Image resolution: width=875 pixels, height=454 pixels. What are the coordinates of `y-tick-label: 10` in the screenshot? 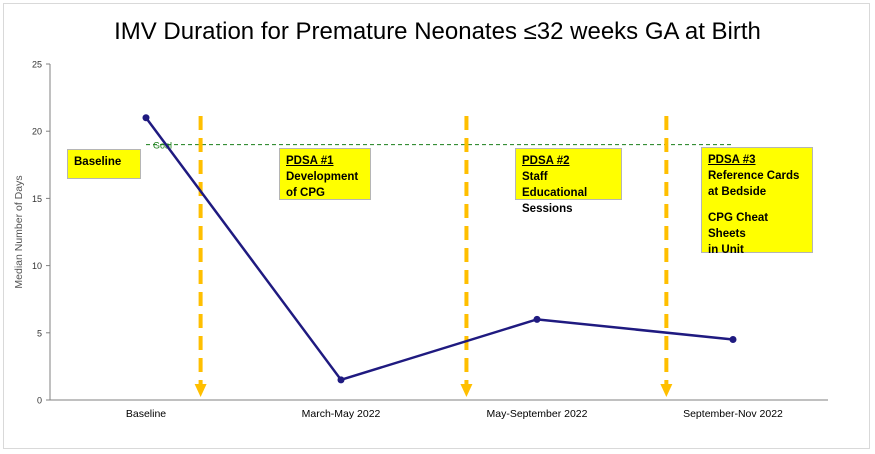 It's located at (37, 266).